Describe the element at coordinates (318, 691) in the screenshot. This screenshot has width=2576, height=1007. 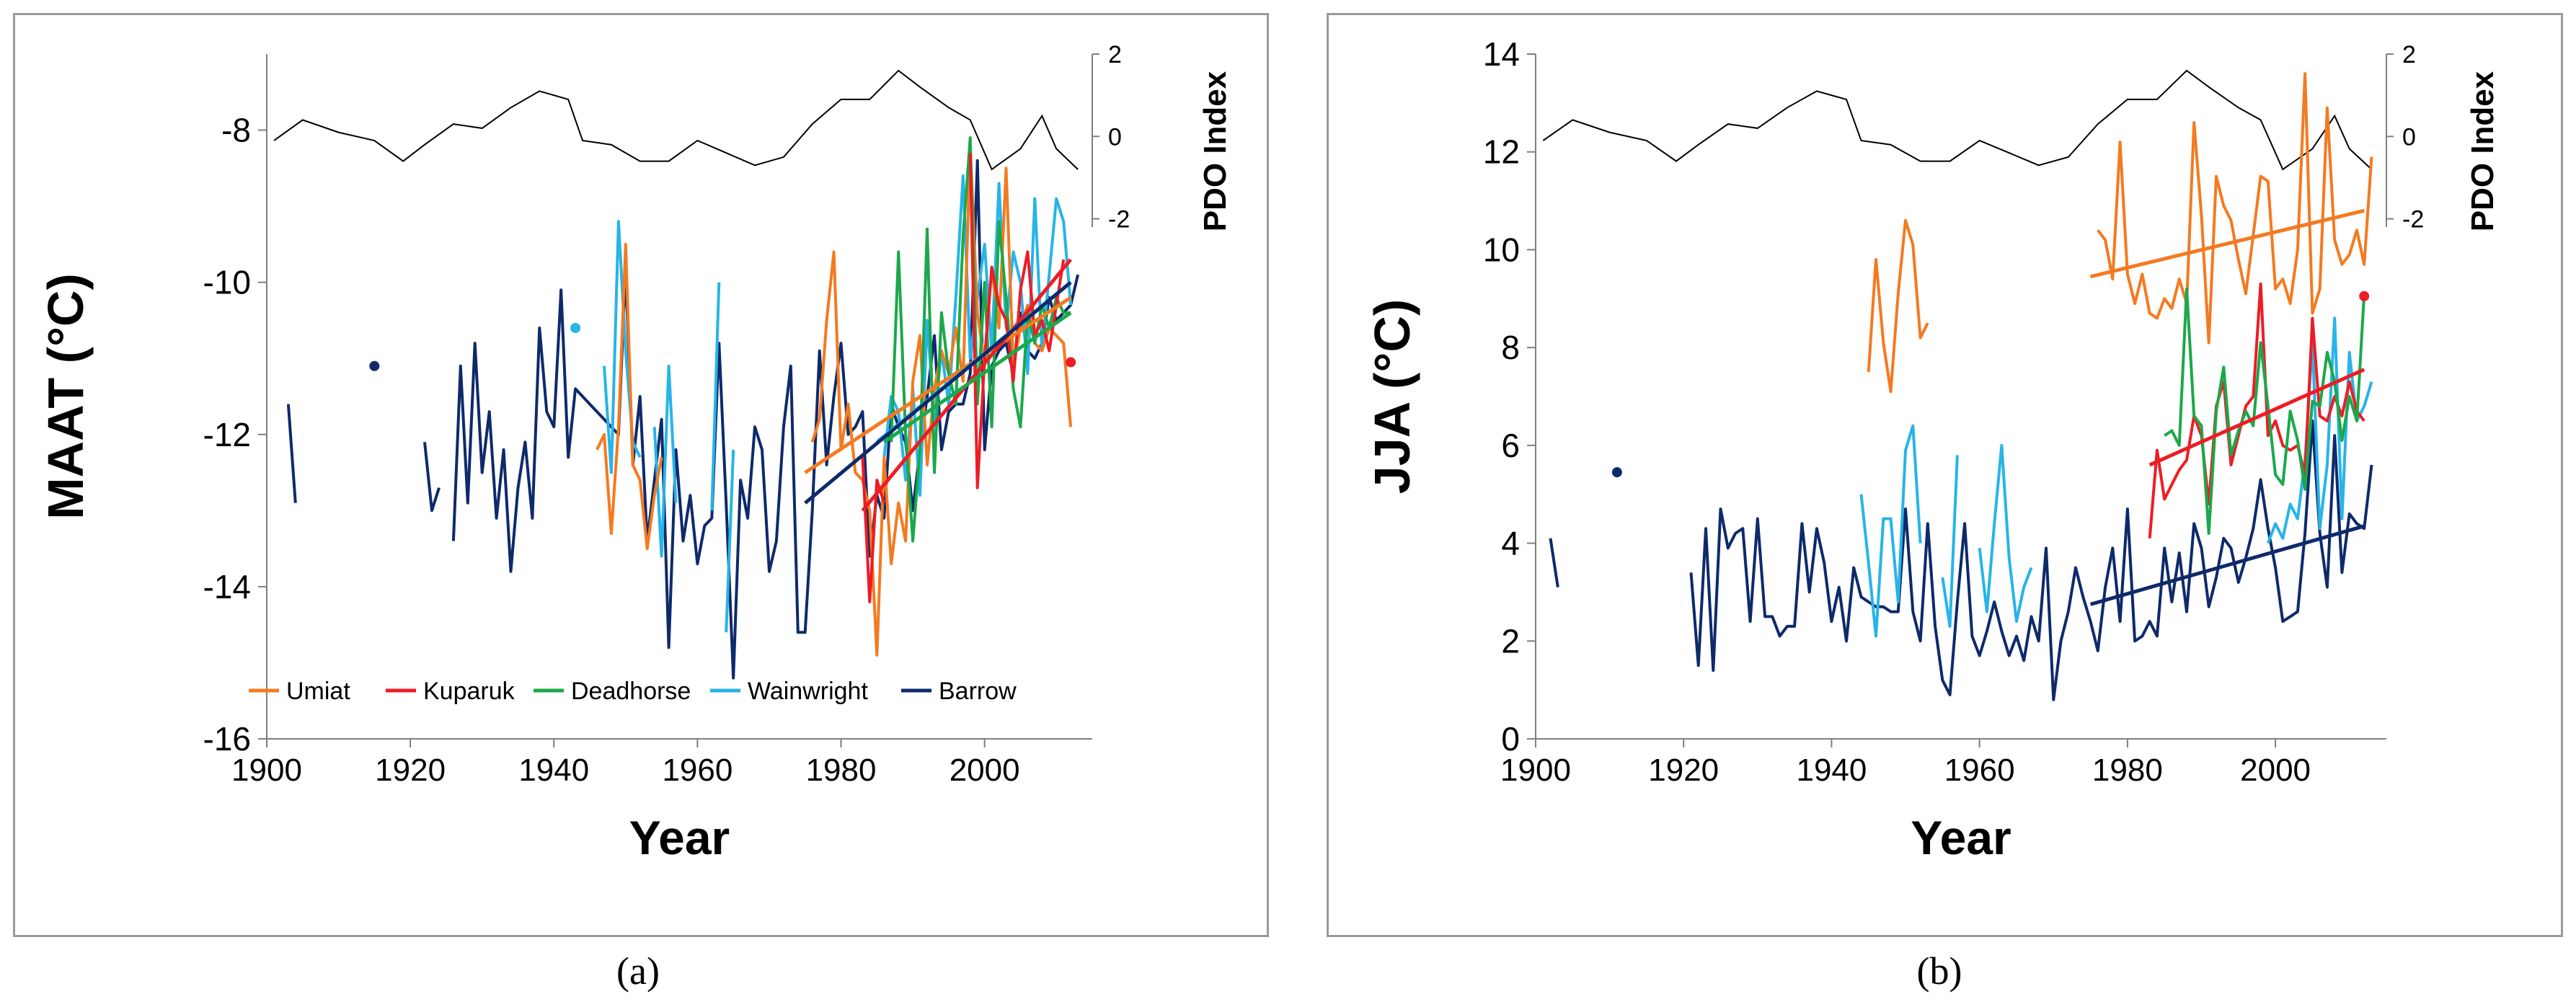
I see `legend-label-umiat: Umiat` at that location.